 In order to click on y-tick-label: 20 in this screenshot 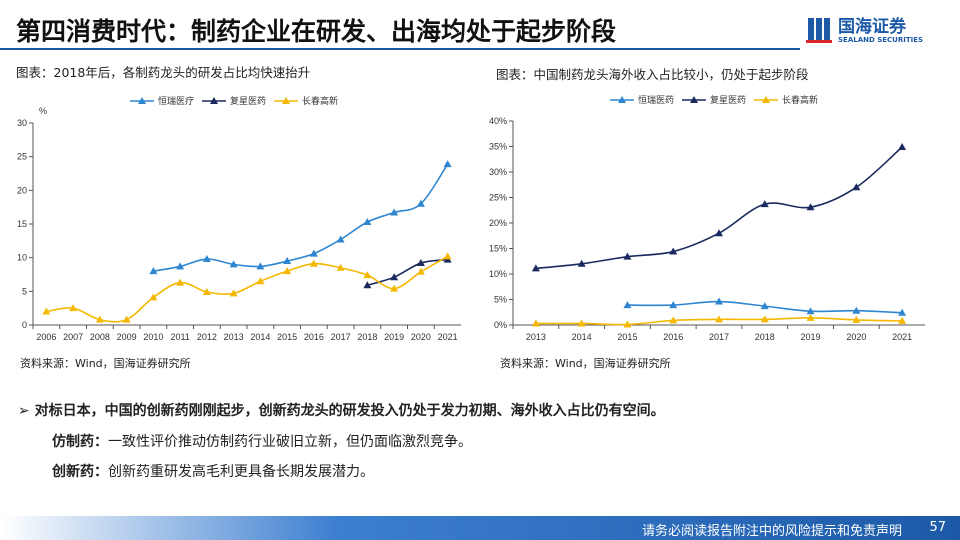, I will do `click(22, 190)`.